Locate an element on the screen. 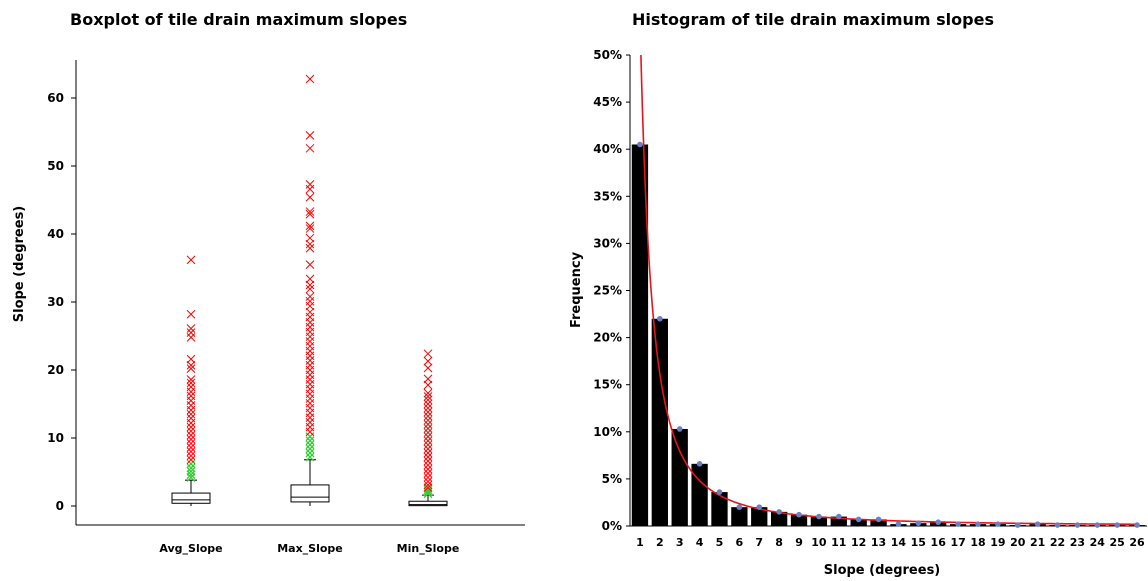 The image size is (1148, 581). boxplot-x-tick-label: Min_Slope is located at coordinates (428, 548).